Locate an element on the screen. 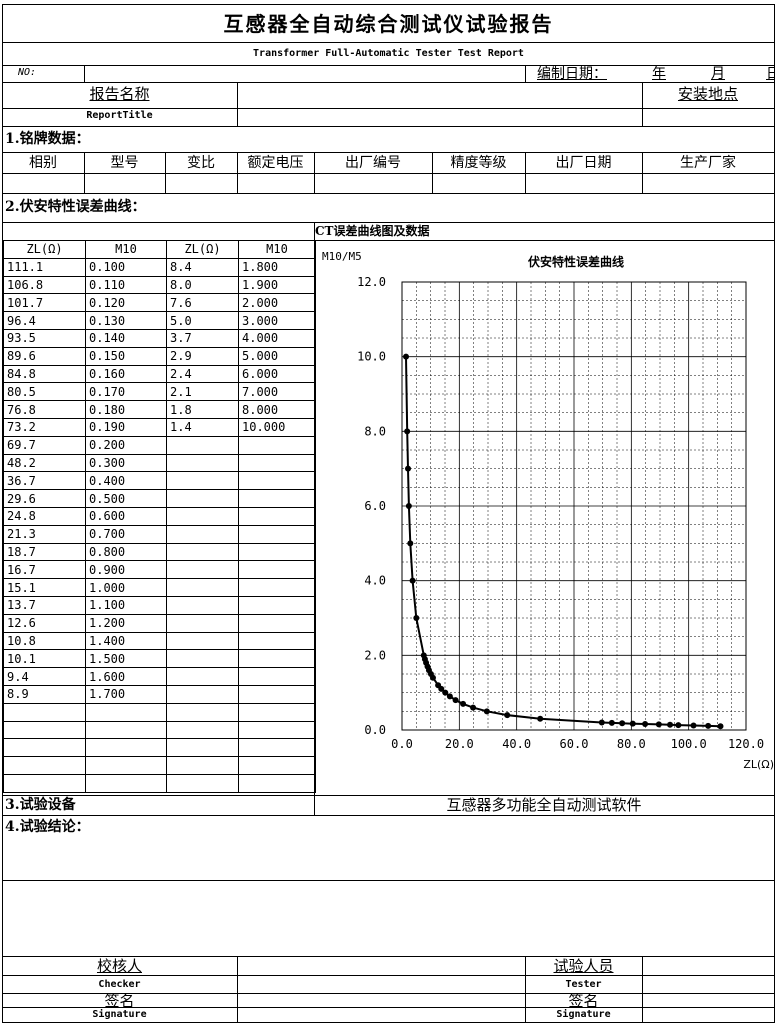 This screenshot has height=1023, width=775. y-tick-label: 12.0 is located at coordinates (371, 282).